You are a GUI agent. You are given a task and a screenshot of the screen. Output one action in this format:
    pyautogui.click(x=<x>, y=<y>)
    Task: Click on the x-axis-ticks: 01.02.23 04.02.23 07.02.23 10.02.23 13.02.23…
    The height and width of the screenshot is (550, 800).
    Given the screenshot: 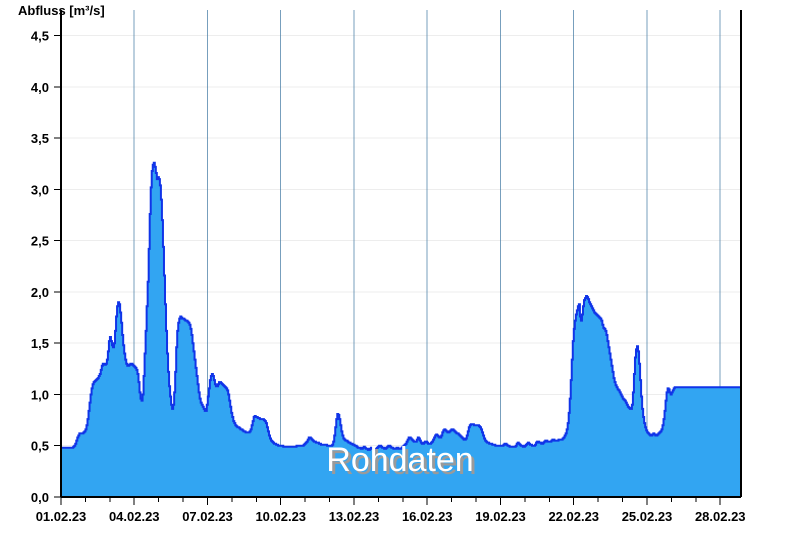 What is the action you would take?
    pyautogui.click(x=391, y=510)
    